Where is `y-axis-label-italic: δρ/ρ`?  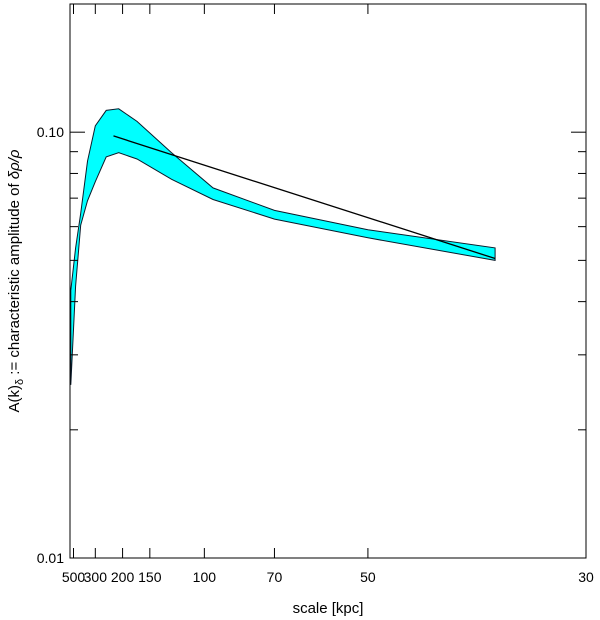
y-axis-label-italic: δρ/ρ is located at coordinates (14, 164).